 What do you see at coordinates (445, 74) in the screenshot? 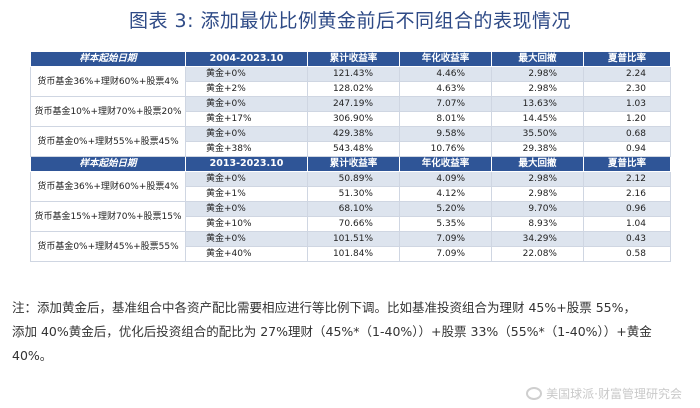
I see `annual-return: 4.46%` at bounding box center [445, 74].